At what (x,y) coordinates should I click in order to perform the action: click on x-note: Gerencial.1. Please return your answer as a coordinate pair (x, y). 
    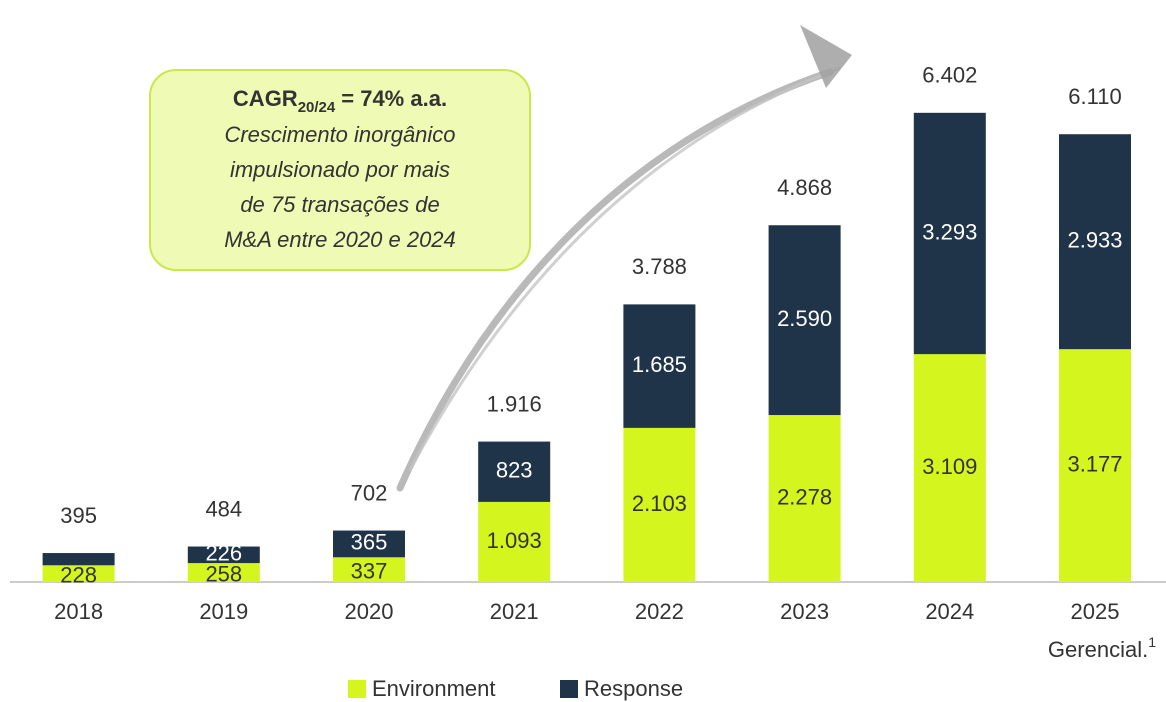
    Looking at the image, I should click on (1102, 648).